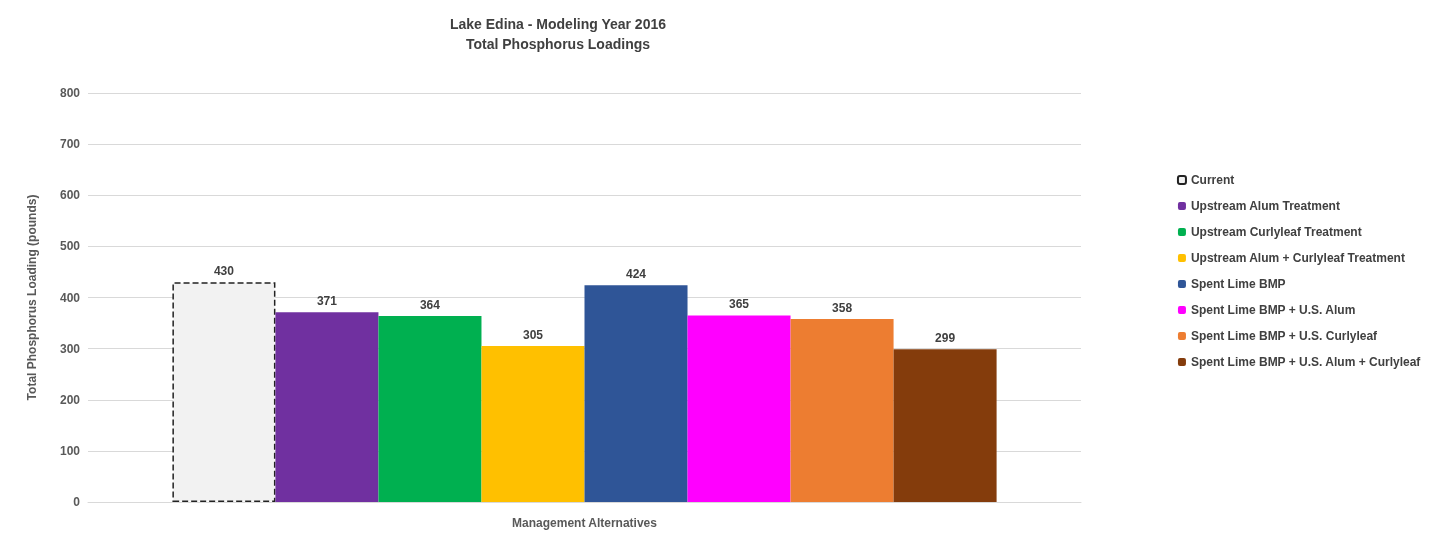 Image resolution: width=1454 pixels, height=542 pixels. Describe the element at coordinates (533, 335) in the screenshot. I see `data-label: 305` at that location.